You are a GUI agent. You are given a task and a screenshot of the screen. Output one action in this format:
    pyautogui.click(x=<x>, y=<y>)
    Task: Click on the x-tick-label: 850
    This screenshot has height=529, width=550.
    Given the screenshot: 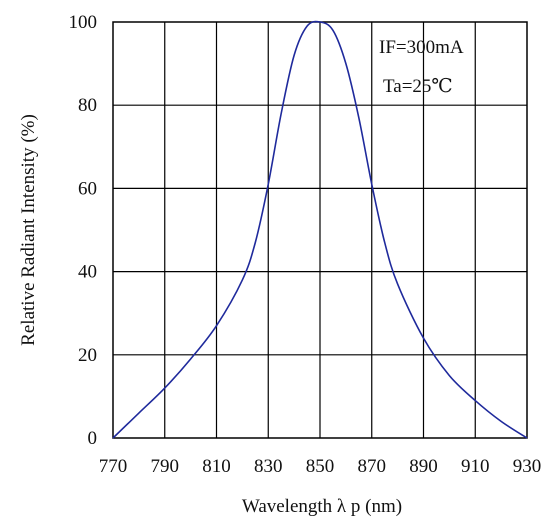 What is the action you would take?
    pyautogui.click(x=320, y=466)
    